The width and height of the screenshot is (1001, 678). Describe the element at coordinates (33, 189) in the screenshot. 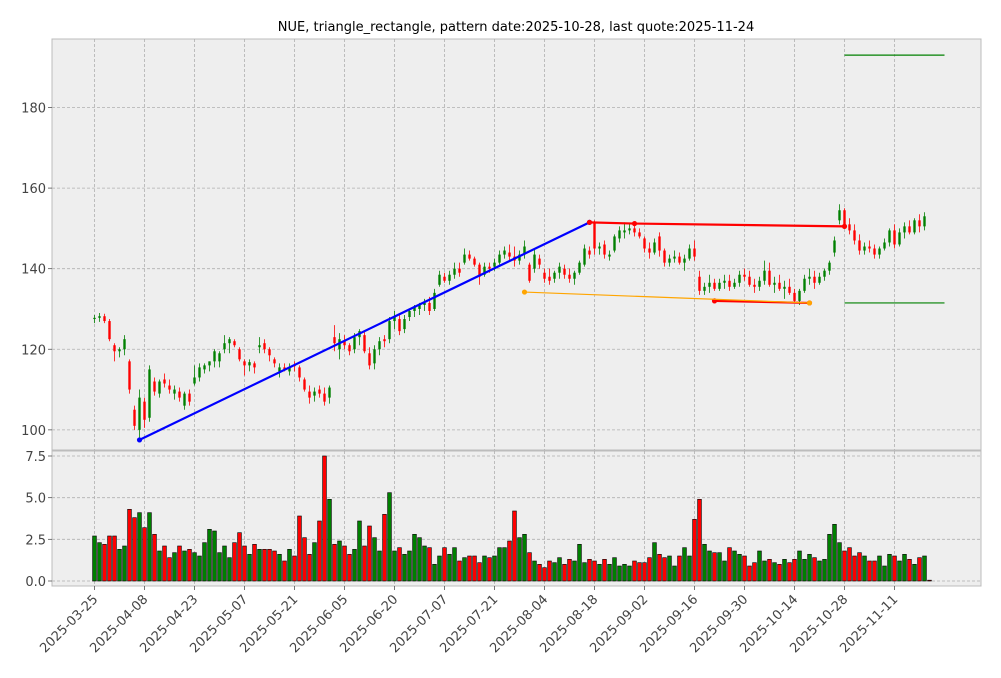

I see `price-y-tick-label: 160` at that location.